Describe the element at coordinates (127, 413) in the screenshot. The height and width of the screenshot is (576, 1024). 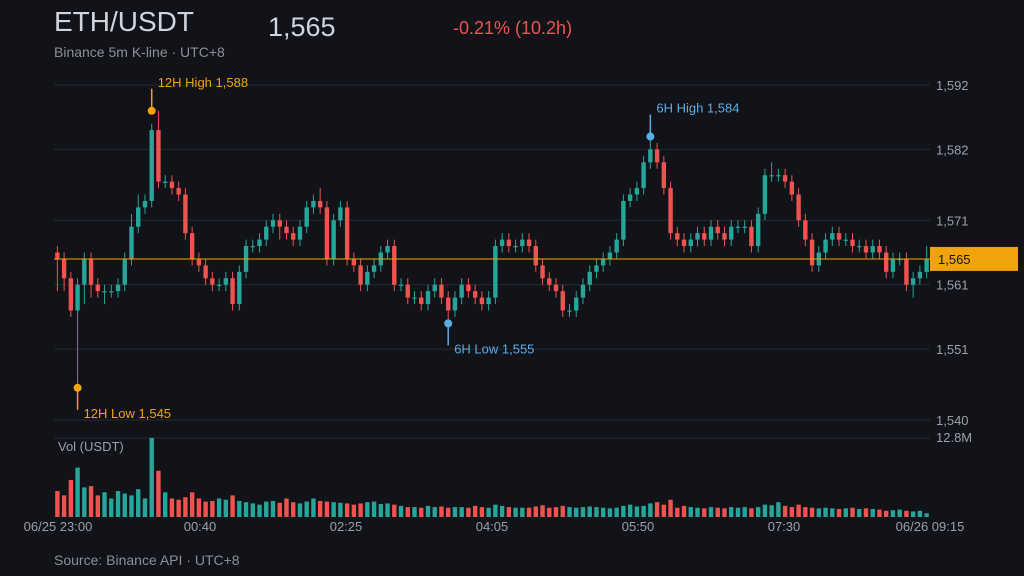
I see `annotation-label: 12H Low 1,545` at that location.